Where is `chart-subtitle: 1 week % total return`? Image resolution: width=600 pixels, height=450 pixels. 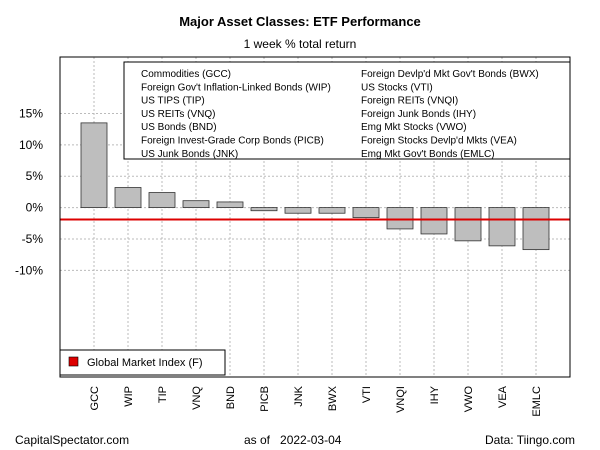
chart-subtitle: 1 week % total return is located at coordinates (300, 44).